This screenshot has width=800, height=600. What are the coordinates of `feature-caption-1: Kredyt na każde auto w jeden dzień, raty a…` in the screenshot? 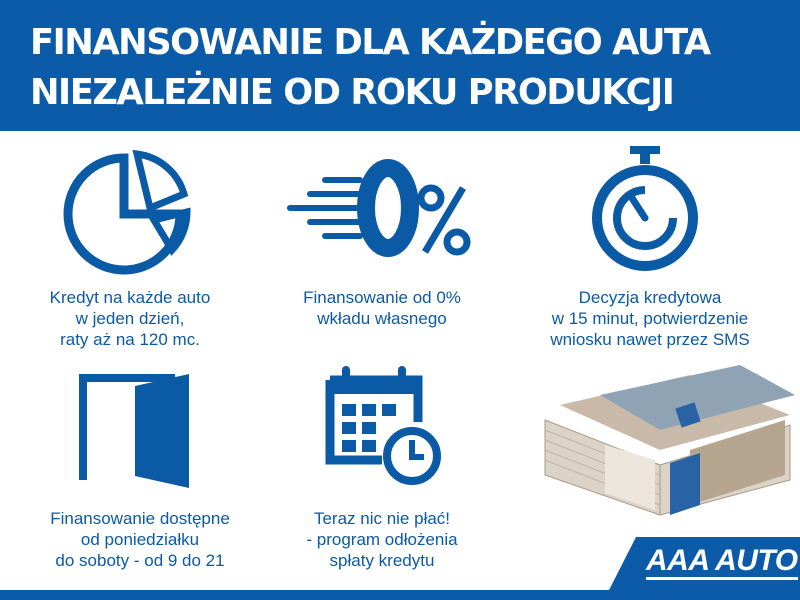 It's located at (130, 318).